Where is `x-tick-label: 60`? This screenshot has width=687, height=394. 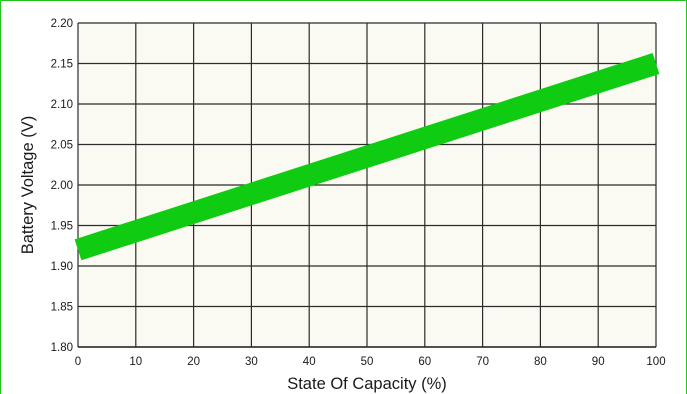 x-tick-label: 60 is located at coordinates (424, 362).